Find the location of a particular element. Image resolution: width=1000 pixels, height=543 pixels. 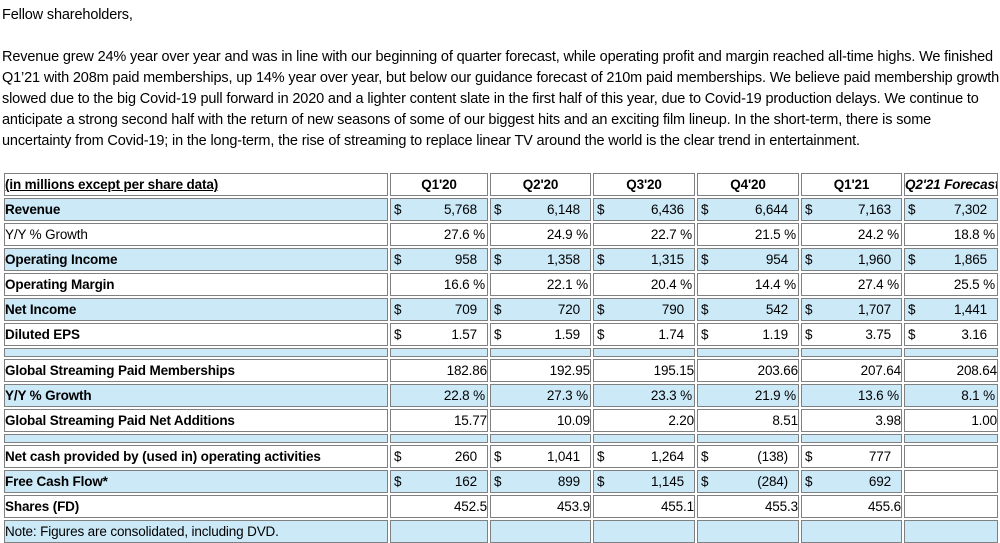

value-cell: 22.1 % is located at coordinates (540, 284).